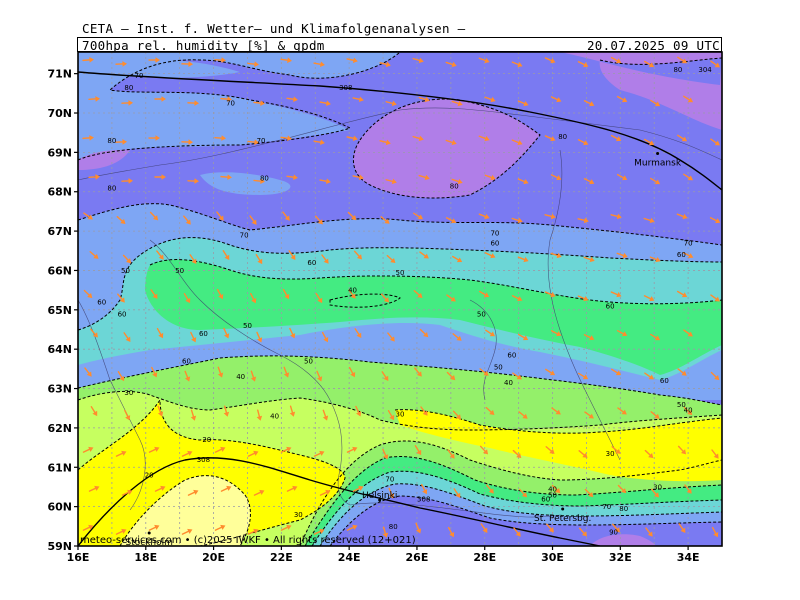  Describe the element at coordinates (59, 310) in the screenshot. I see `lat-label: 65N` at that location.